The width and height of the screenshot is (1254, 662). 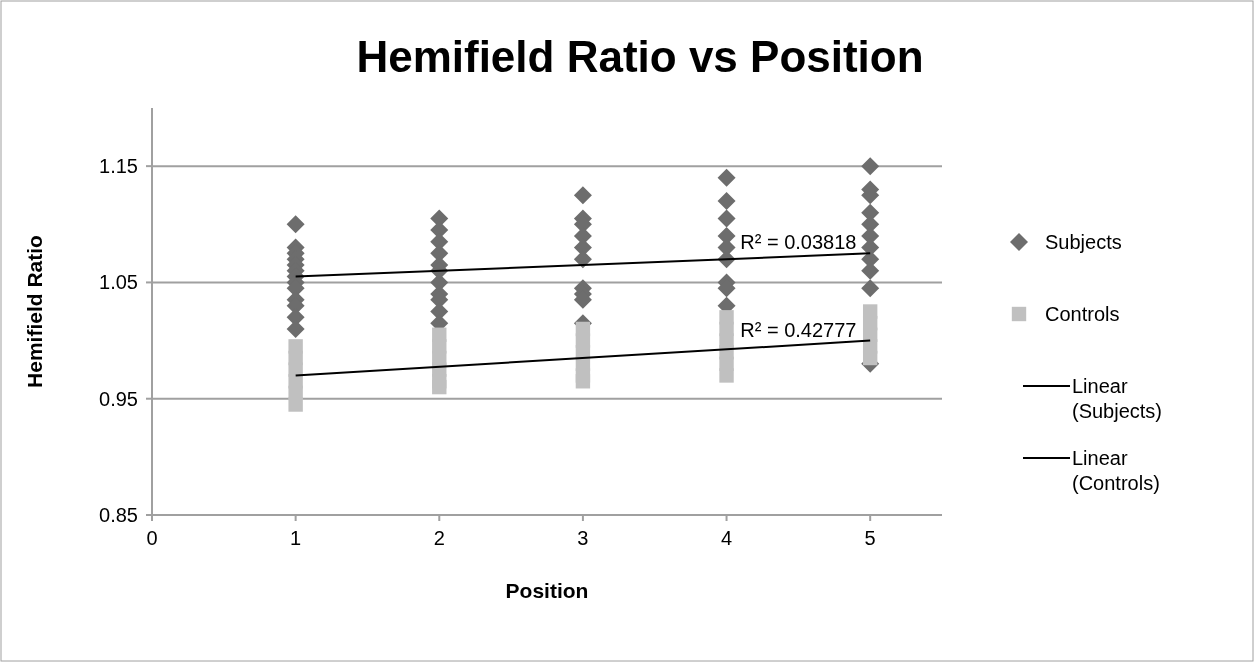 What do you see at coordinates (118, 398) in the screenshot?
I see `y-tick-label: 0.95` at bounding box center [118, 398].